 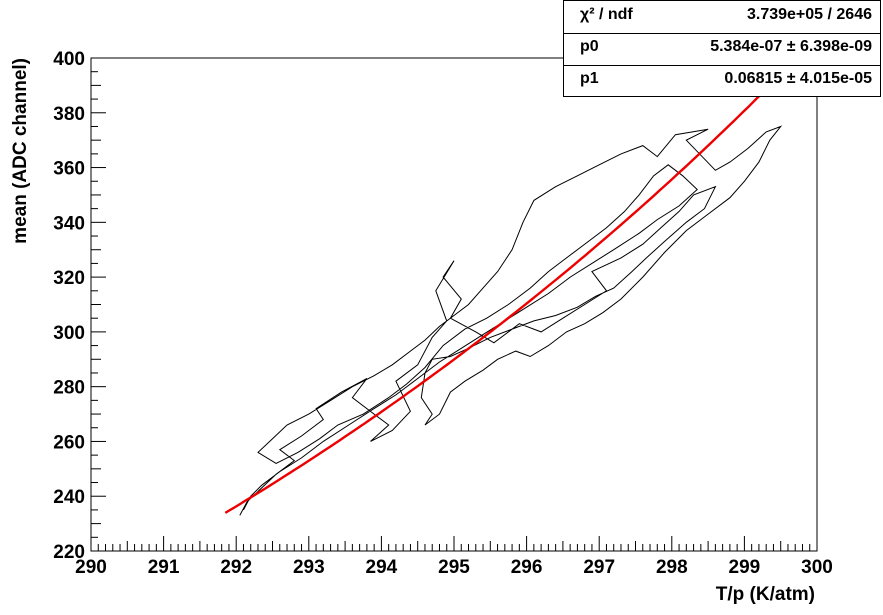 I want to click on x-tick-label: 297, so click(x=599, y=567).